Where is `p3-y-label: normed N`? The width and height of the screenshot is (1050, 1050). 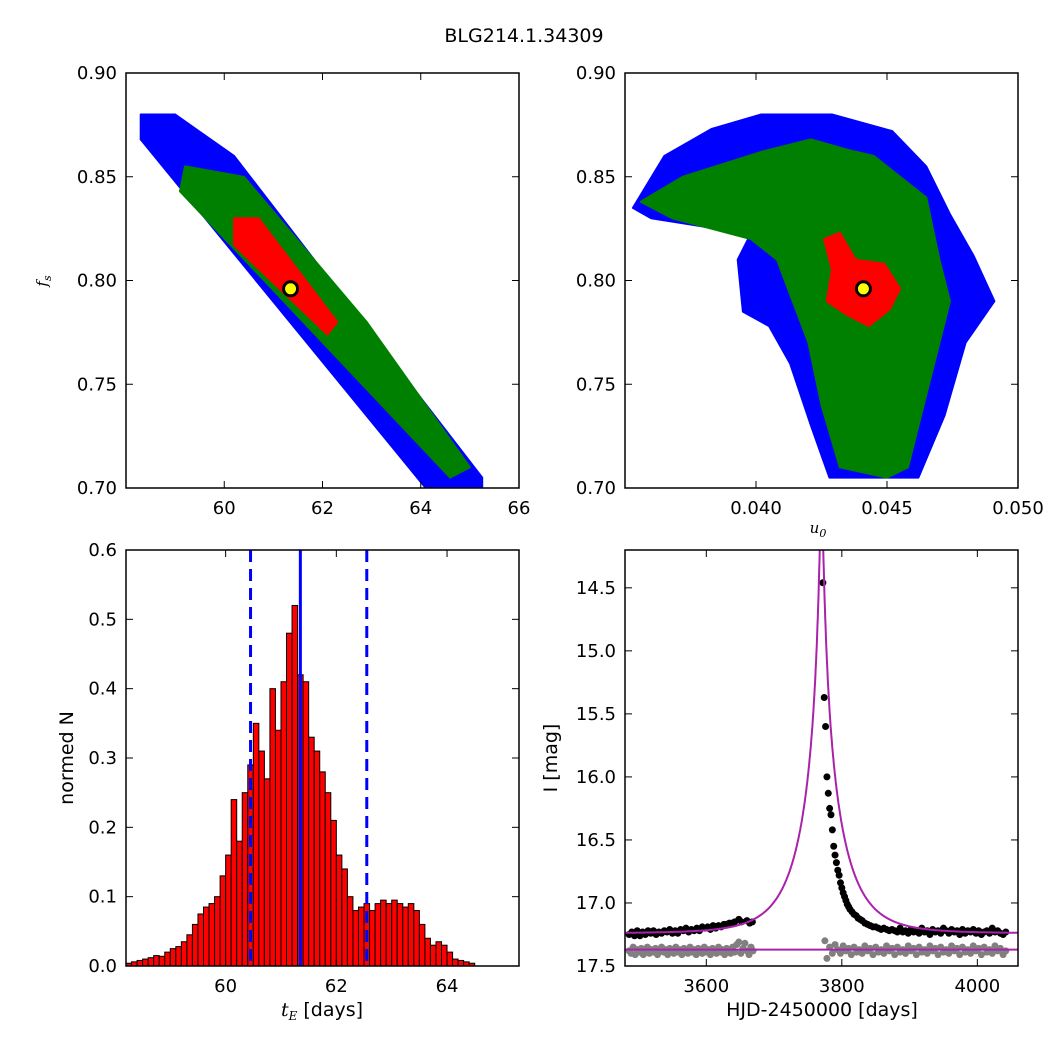
p3-y-label: normed N is located at coordinates (67, 758).